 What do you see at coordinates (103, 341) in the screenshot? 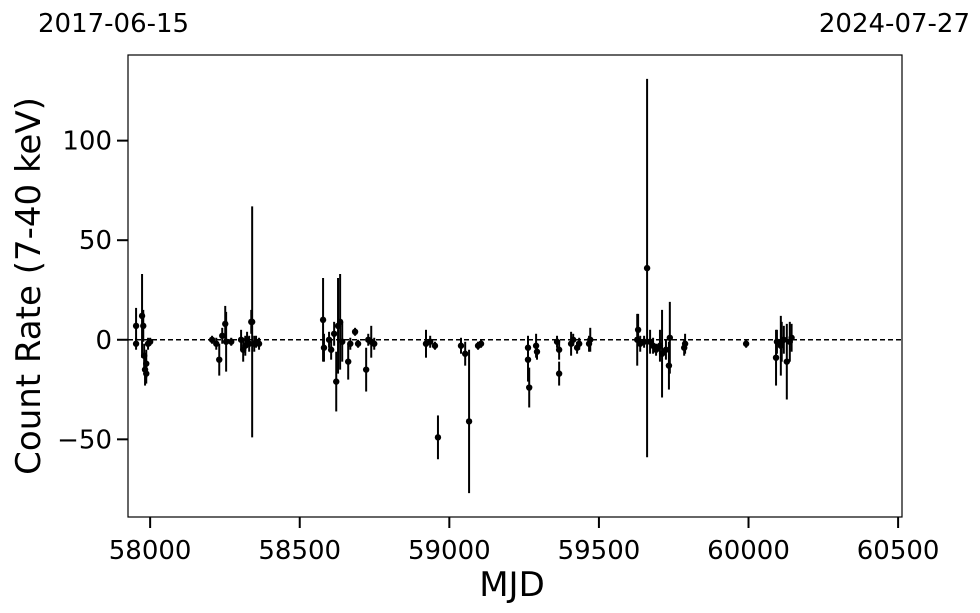
I see `y-tick-label: 0` at bounding box center [103, 341].